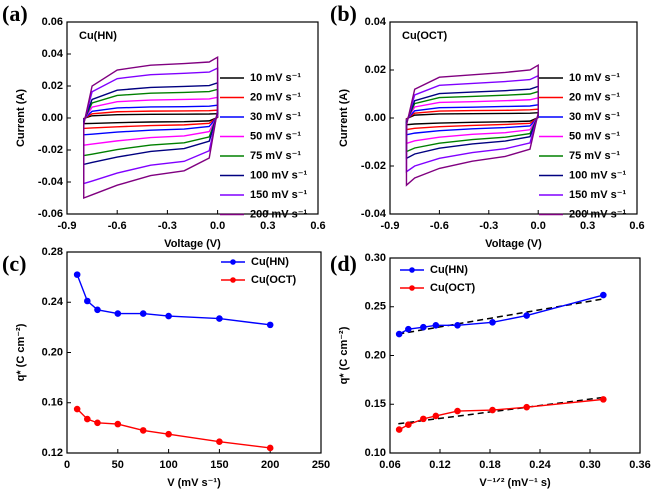 The image size is (660, 502). Describe the element at coordinates (375, 404) in the screenshot. I see `y-tick-label: 0.15` at that location.